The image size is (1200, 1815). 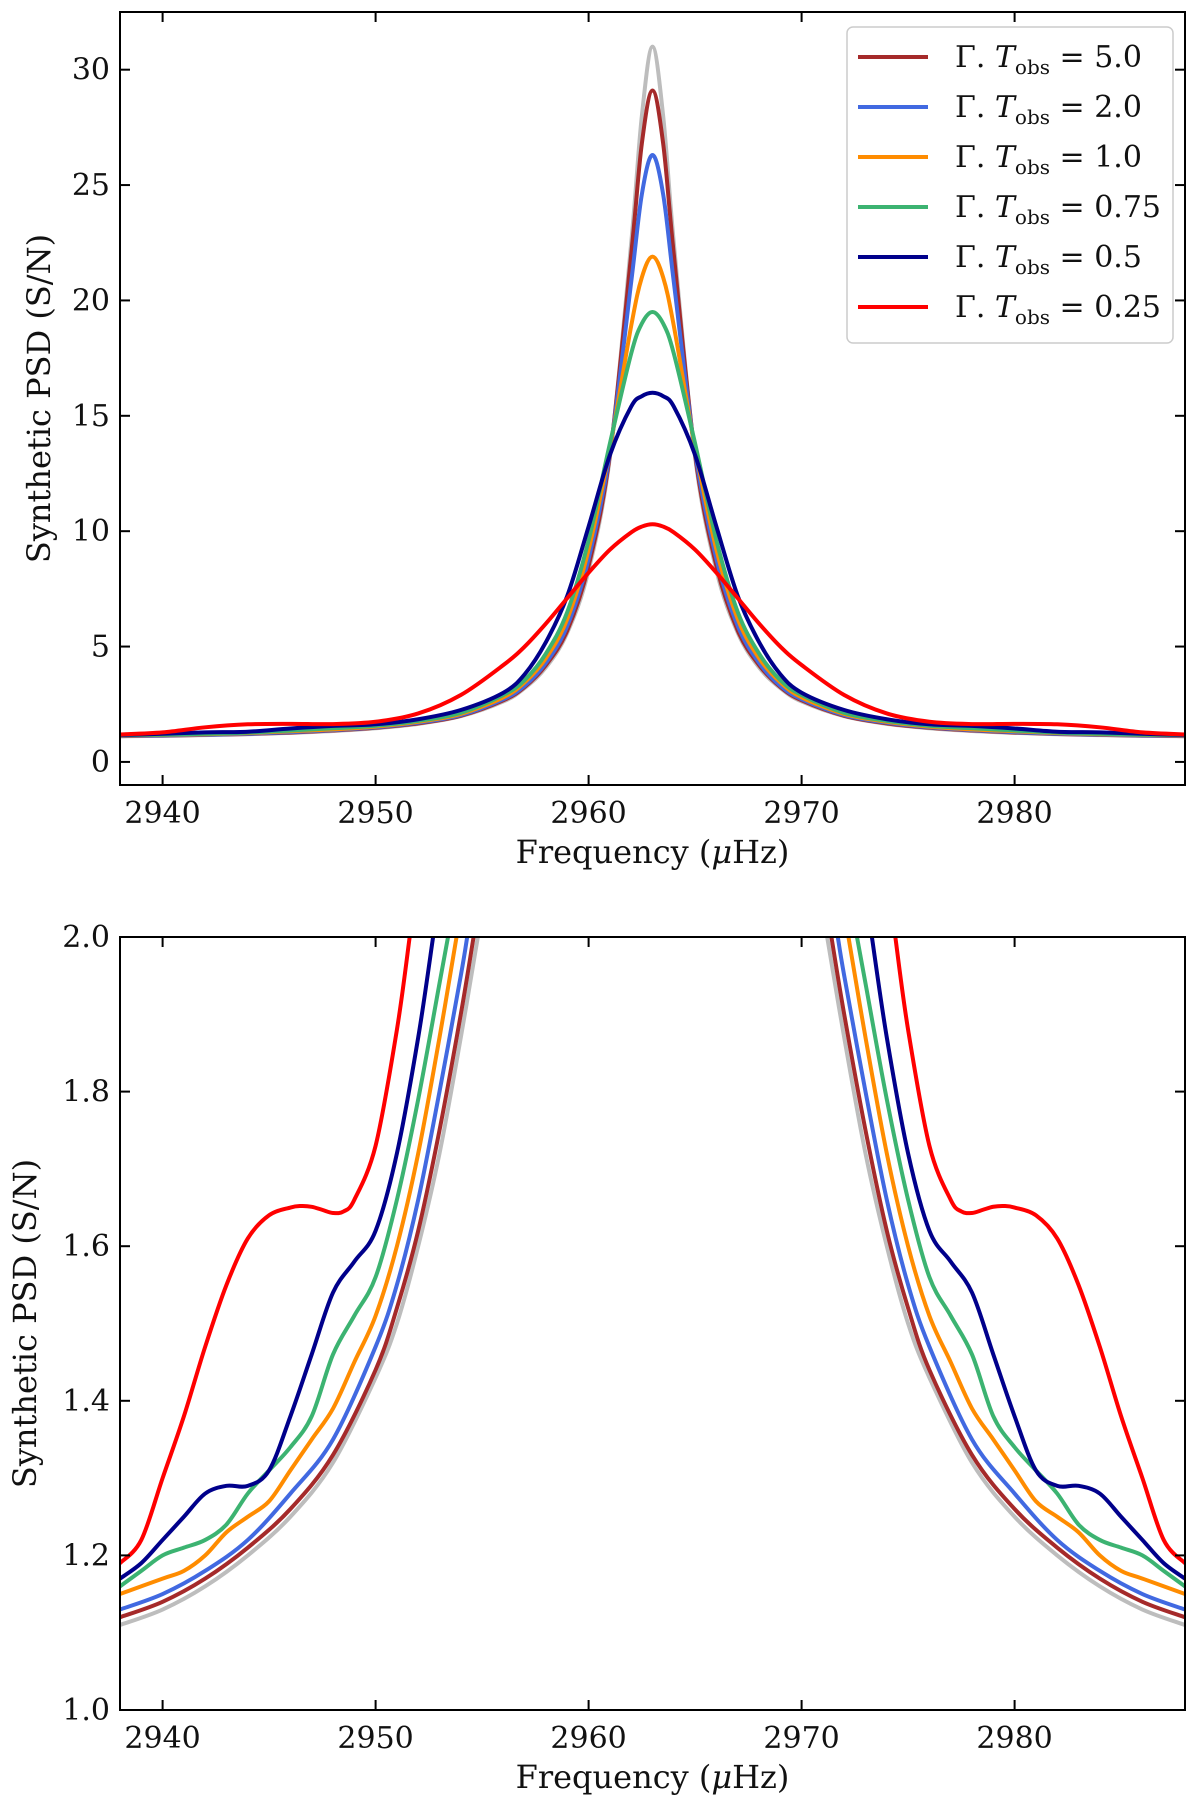 I want to click on y-tick-label: 1.6, so click(x=86, y=1246).